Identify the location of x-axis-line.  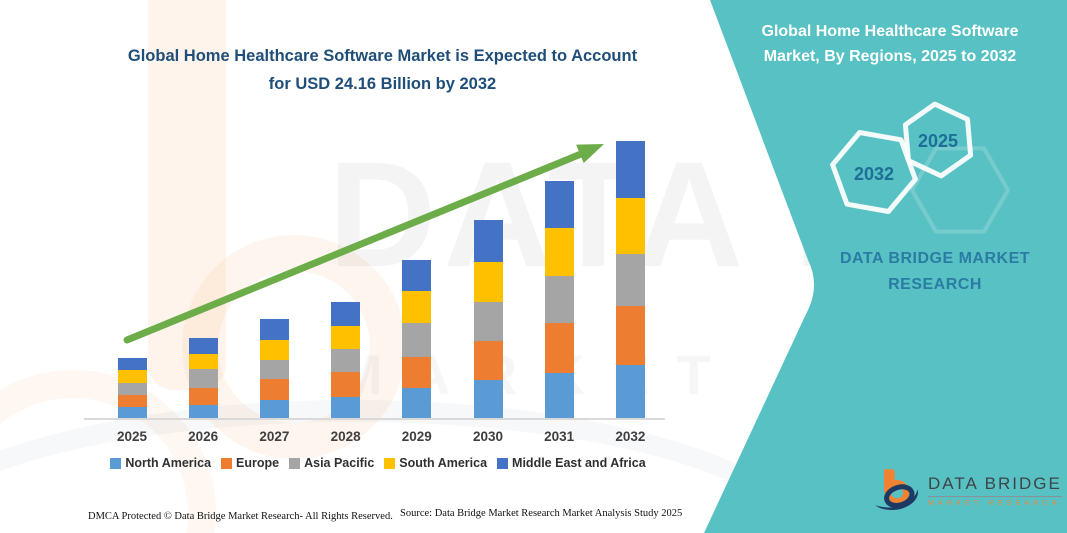
(374, 419).